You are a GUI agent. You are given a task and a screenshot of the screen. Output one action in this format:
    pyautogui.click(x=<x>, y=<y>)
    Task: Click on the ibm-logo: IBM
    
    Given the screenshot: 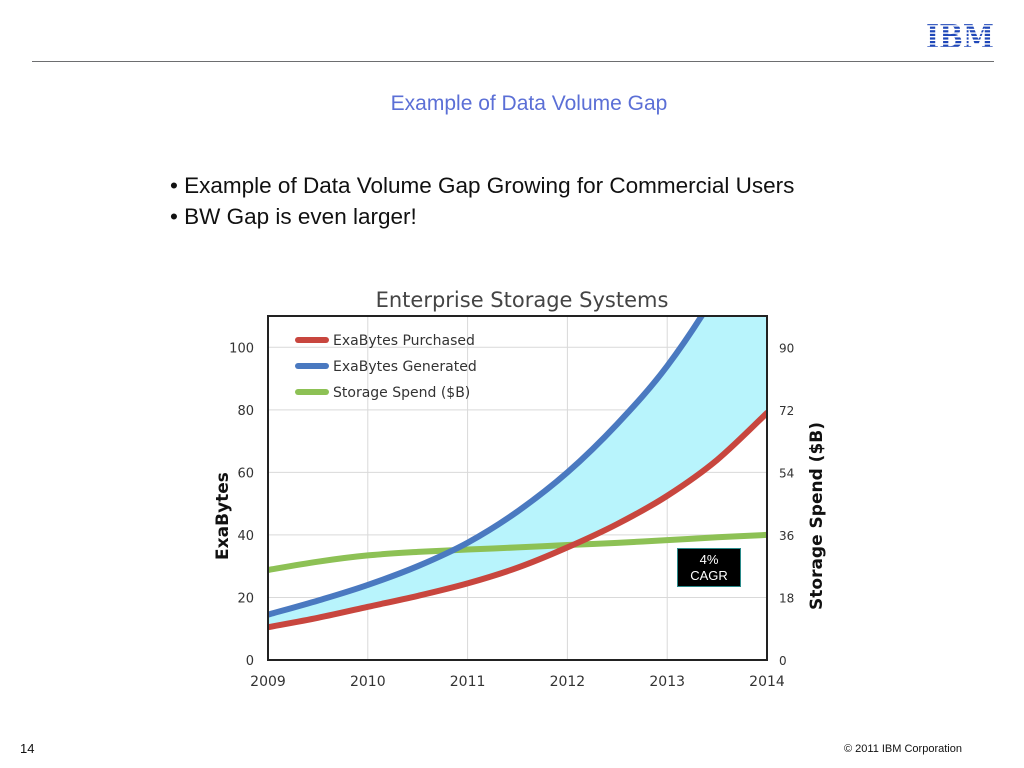 What is the action you would take?
    pyautogui.click(x=960, y=37)
    